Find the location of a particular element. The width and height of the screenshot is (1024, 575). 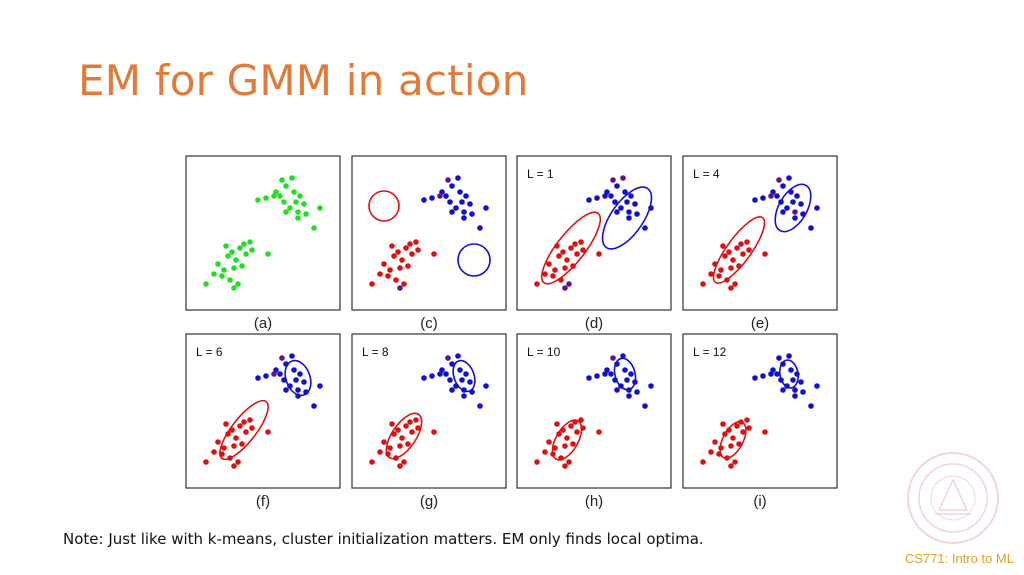

panel-caption: (e) is located at coordinates (760, 323).